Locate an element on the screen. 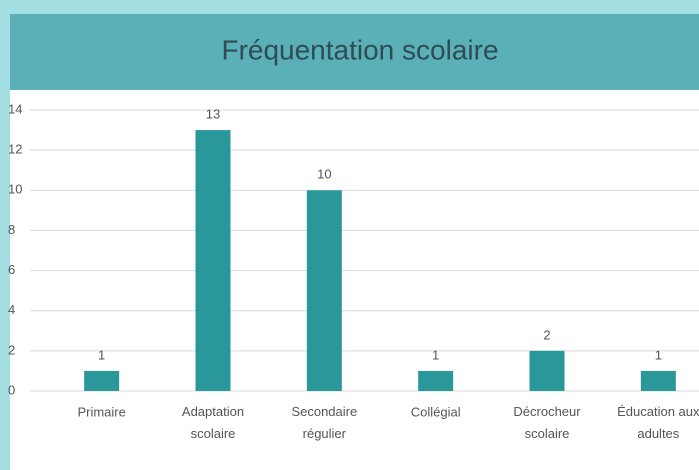 The width and height of the screenshot is (699, 470). data-label: 13 is located at coordinates (213, 114).